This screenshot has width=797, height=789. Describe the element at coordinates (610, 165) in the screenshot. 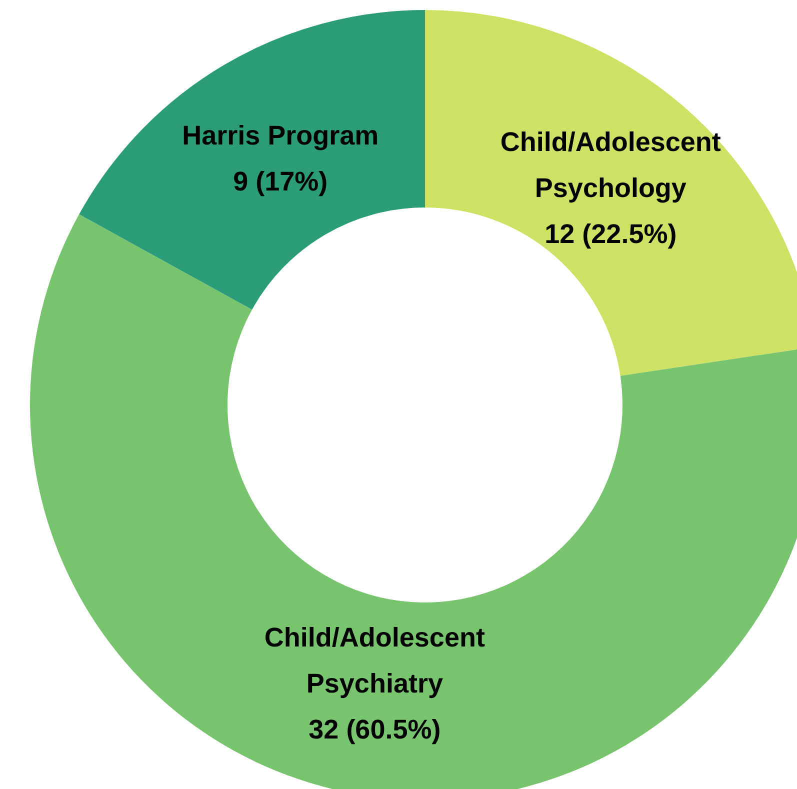

I see `slice-label: Child/Adolescent Psychology` at that location.